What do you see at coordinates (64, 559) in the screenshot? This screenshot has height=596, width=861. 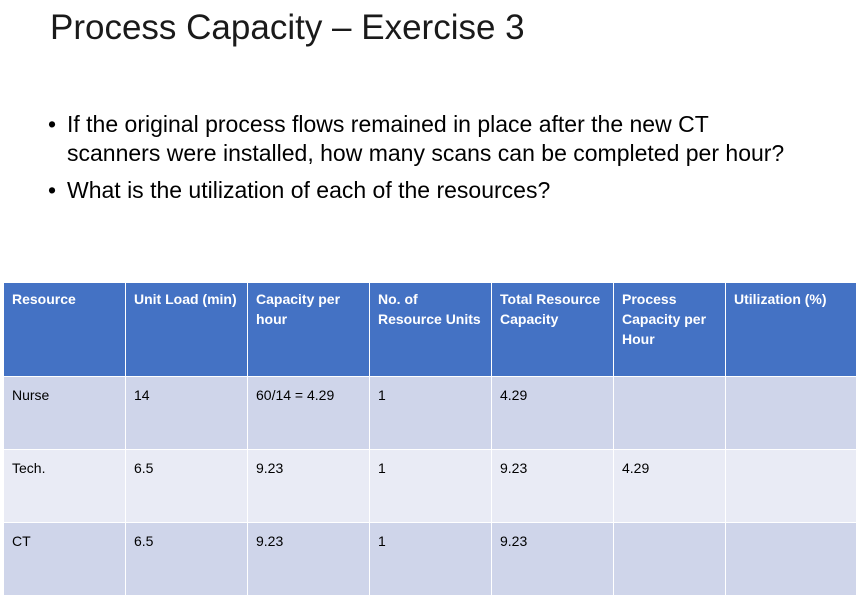 I see `cell-resource: CT` at bounding box center [64, 559].